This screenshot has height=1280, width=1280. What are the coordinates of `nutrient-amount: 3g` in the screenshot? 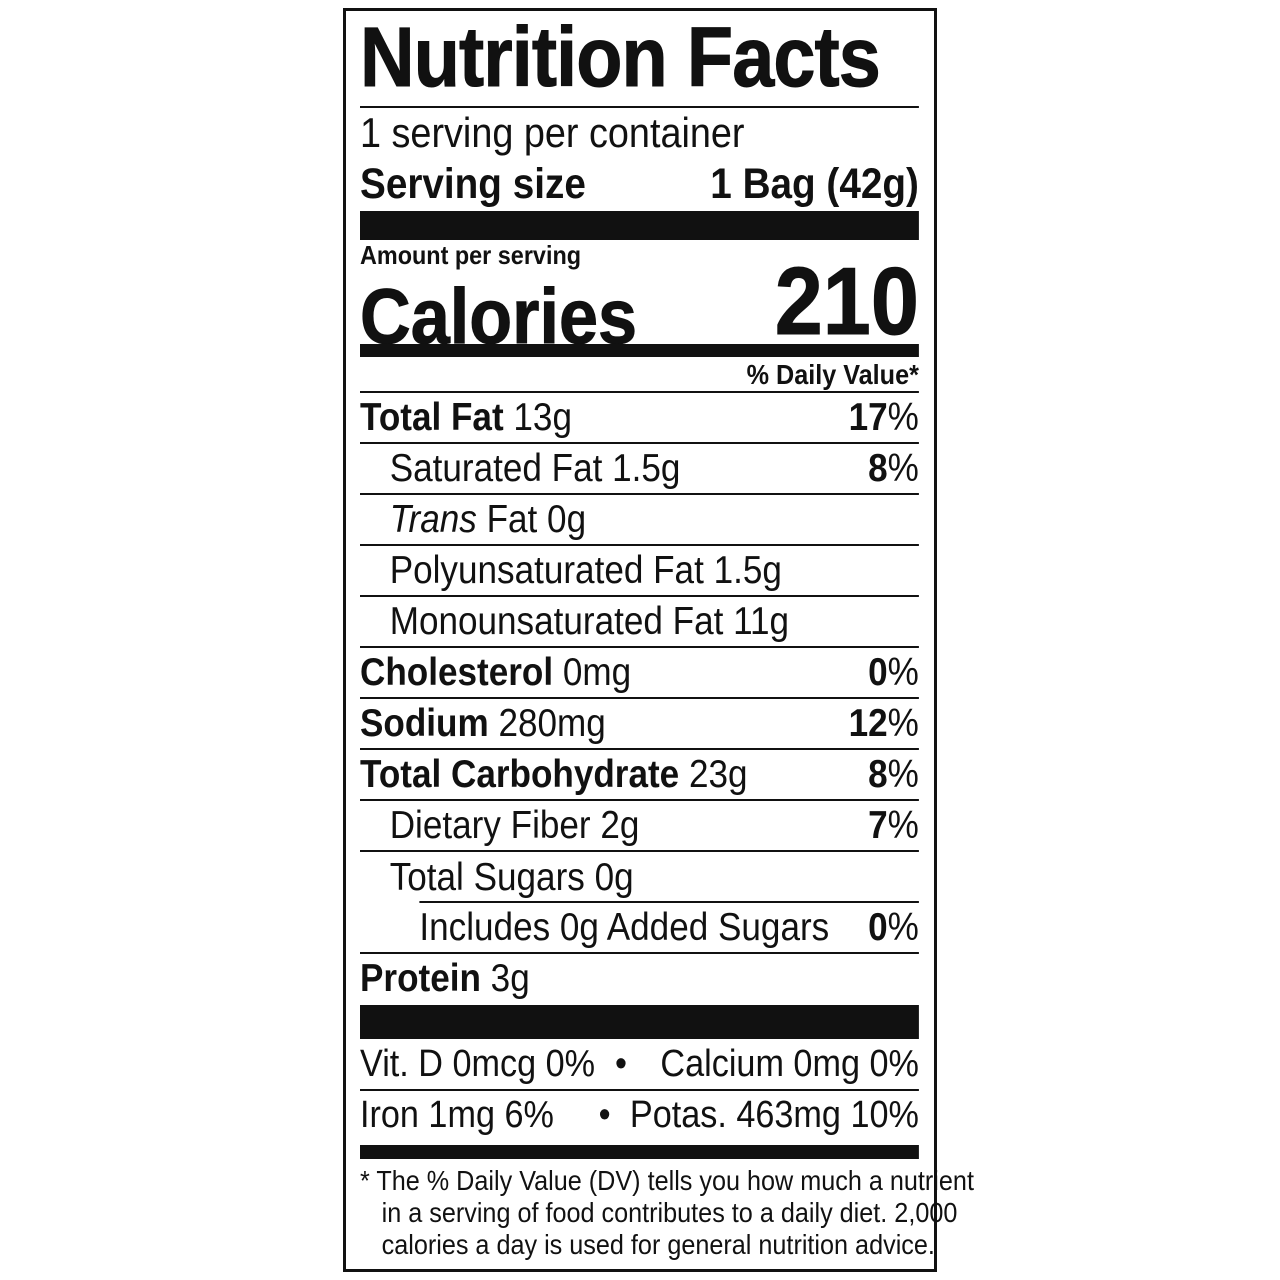 It's located at (510, 978).